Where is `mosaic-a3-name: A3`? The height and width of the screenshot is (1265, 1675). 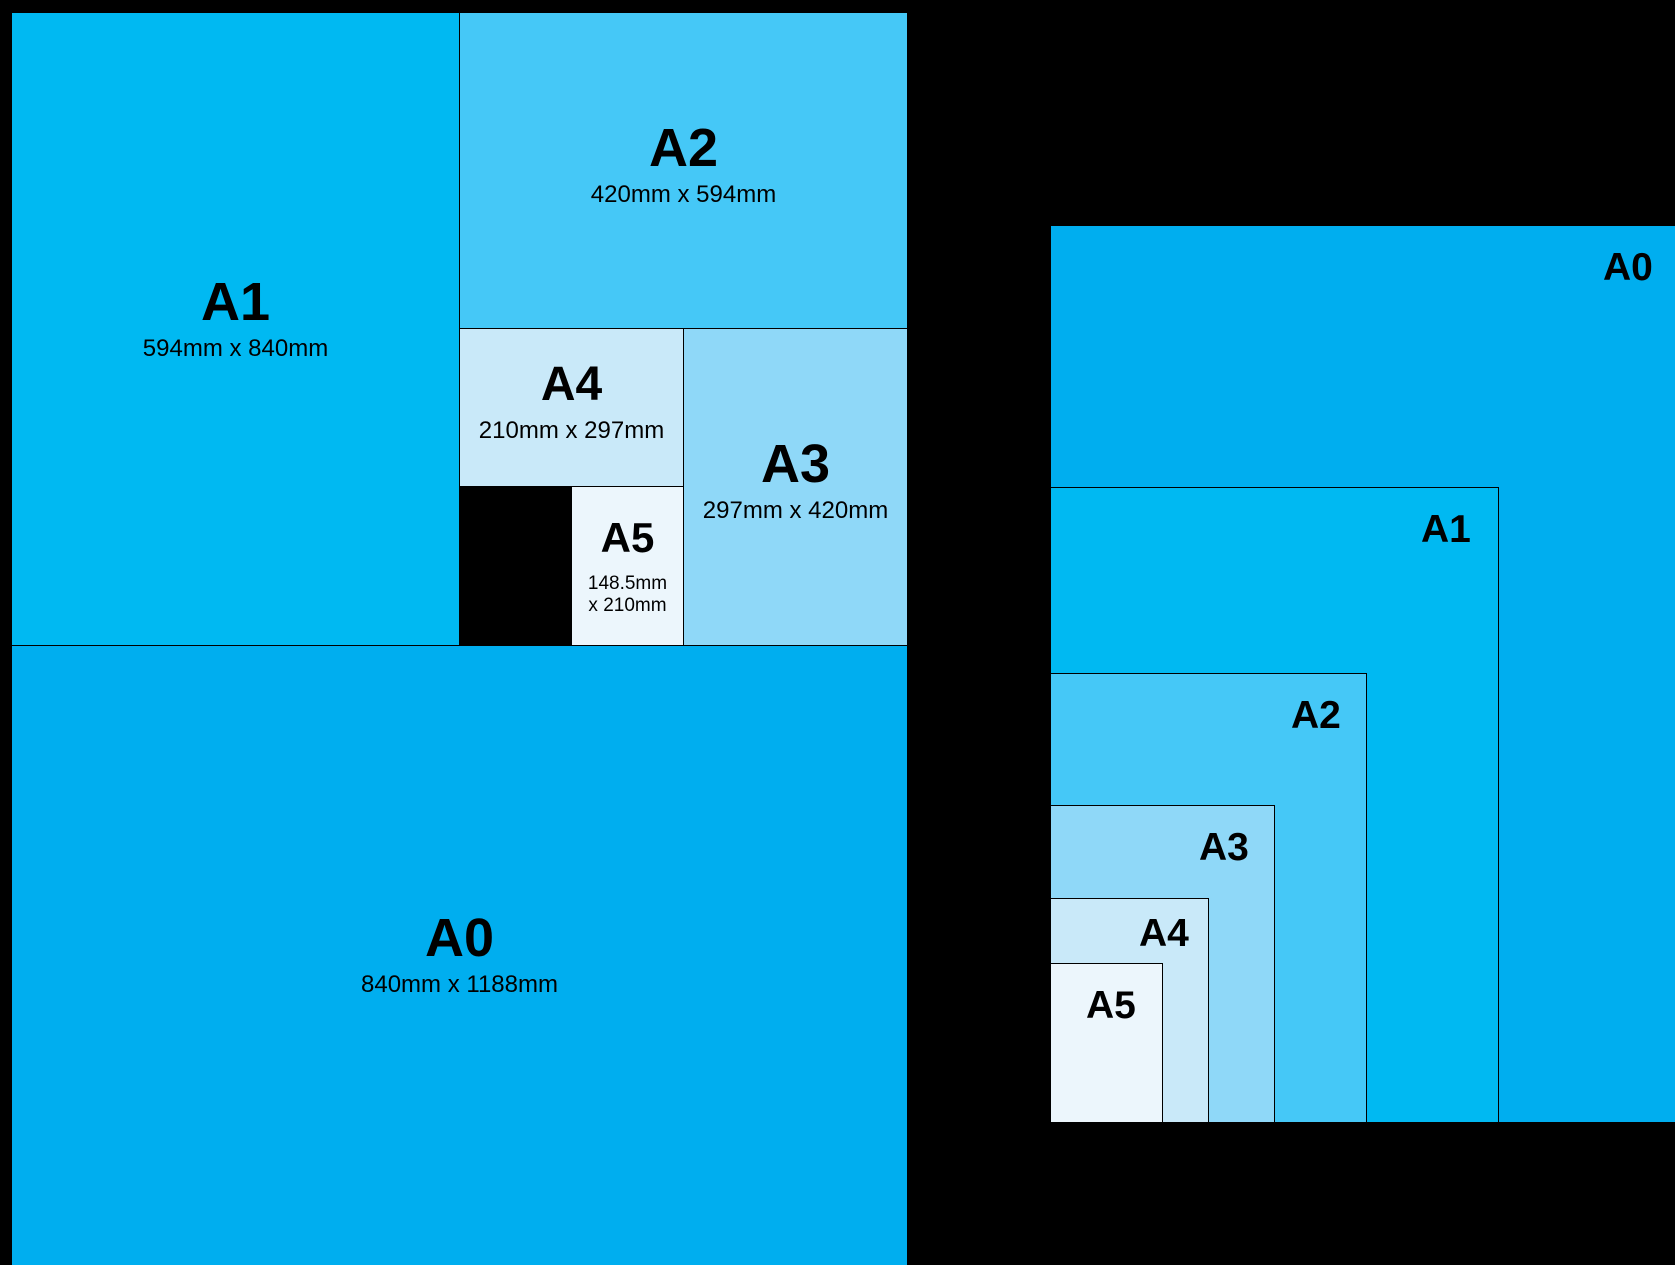 mosaic-a3-name: A3 is located at coordinates (795, 464).